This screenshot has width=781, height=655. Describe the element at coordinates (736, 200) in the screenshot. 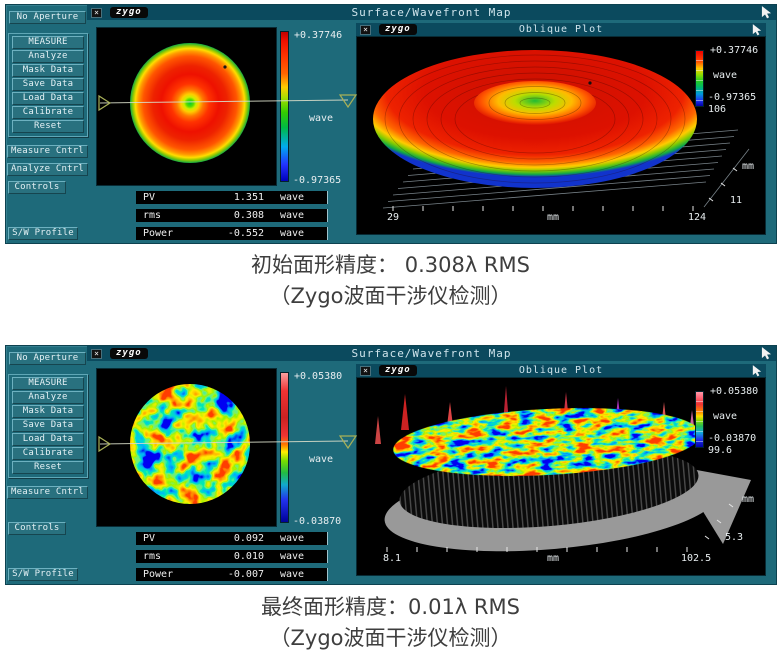

I see `y-axis-min: 11` at that location.